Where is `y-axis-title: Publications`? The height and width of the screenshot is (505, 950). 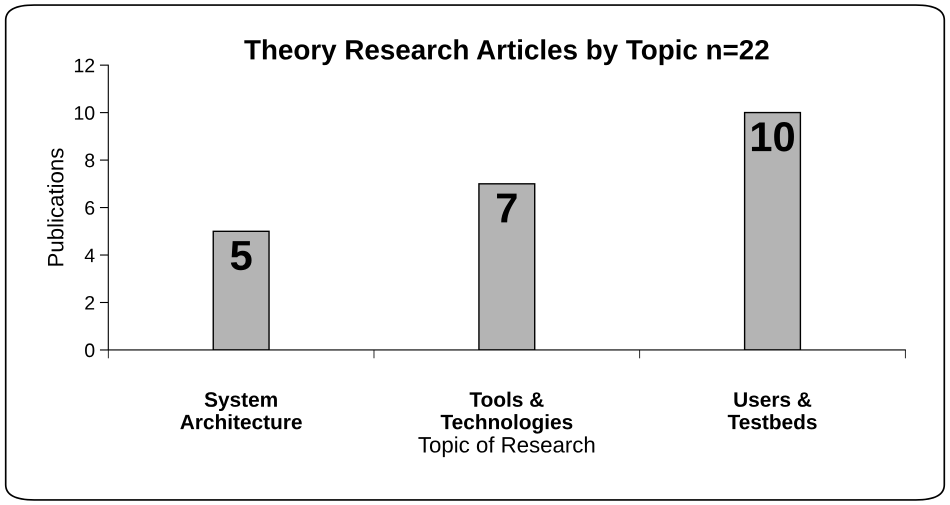
y-axis-title: Publications is located at coordinates (55, 207).